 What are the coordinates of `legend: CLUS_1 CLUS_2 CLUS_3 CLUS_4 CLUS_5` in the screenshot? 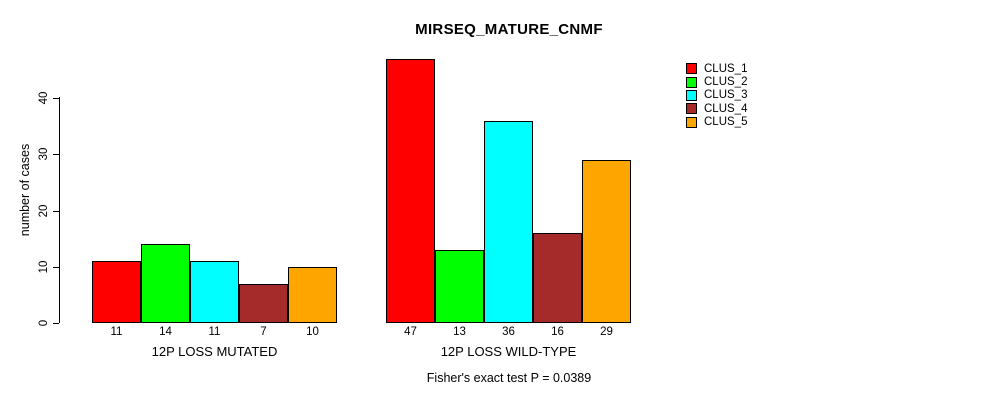 It's located at (716, 95).